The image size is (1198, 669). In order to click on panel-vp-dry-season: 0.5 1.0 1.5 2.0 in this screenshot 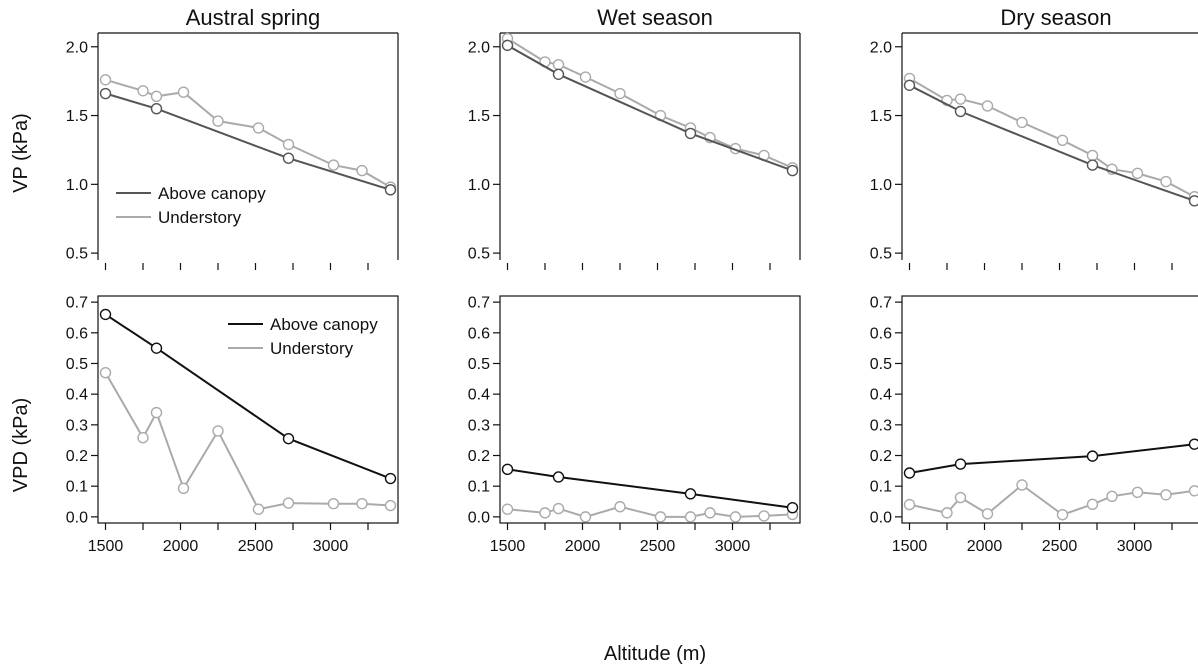, I will do `click(1034, 151)`.